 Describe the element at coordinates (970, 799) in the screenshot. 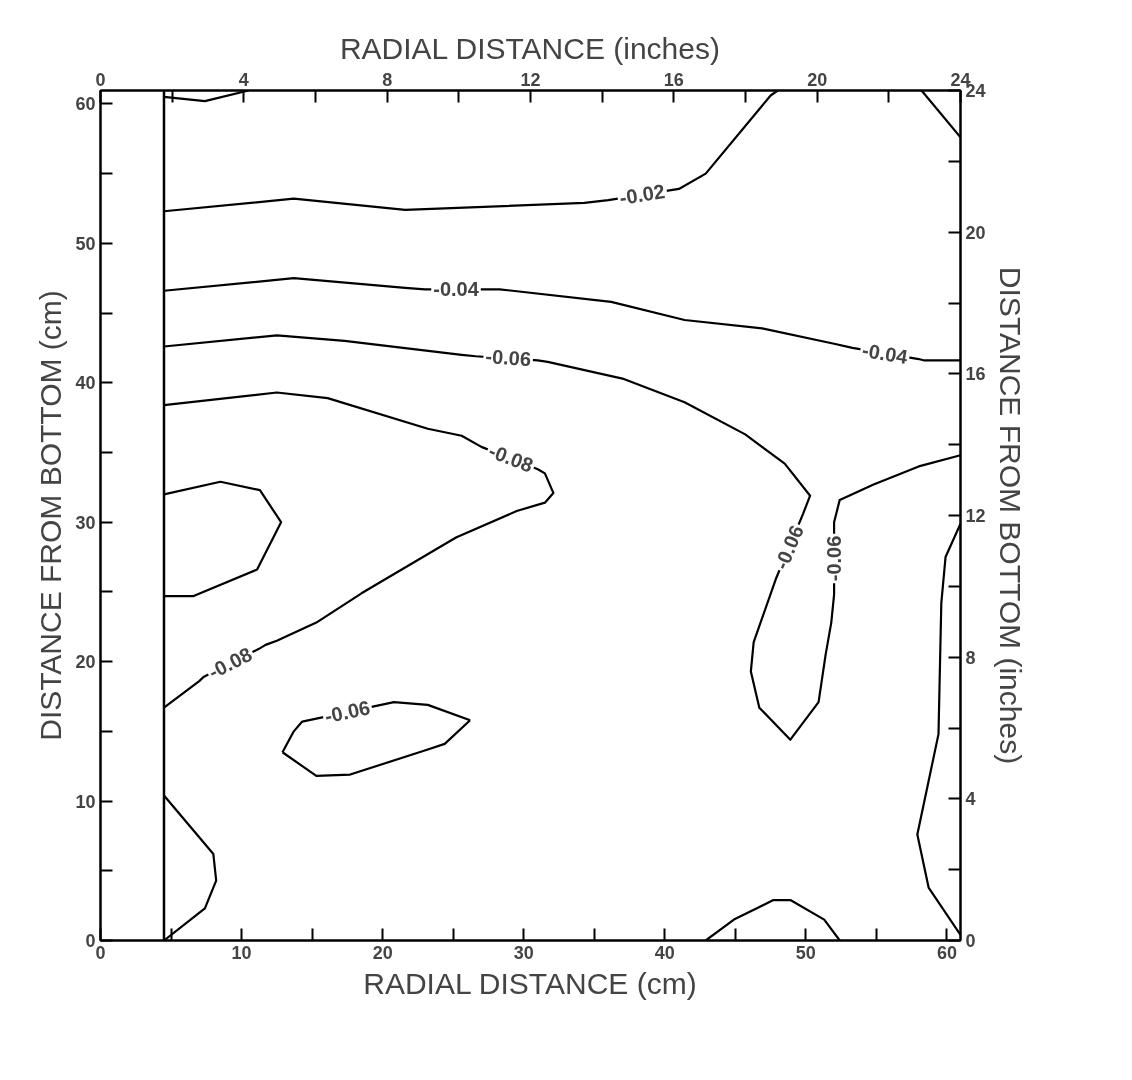

I see `y2-tick-label: 4` at that location.